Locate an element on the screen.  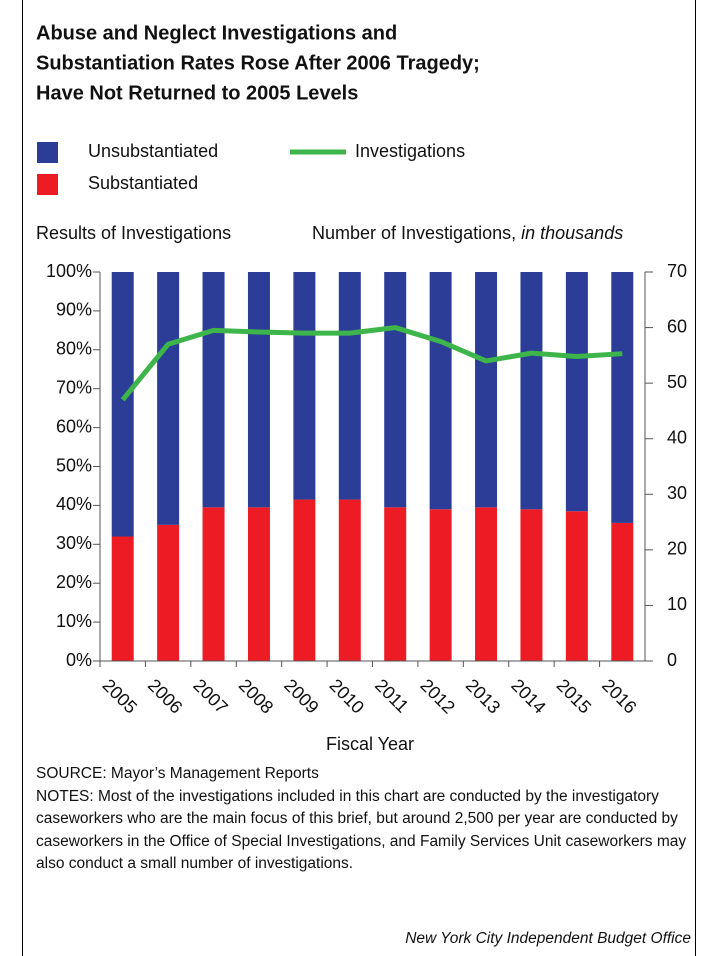
y2-tick-label: 0 is located at coordinates (672, 660).